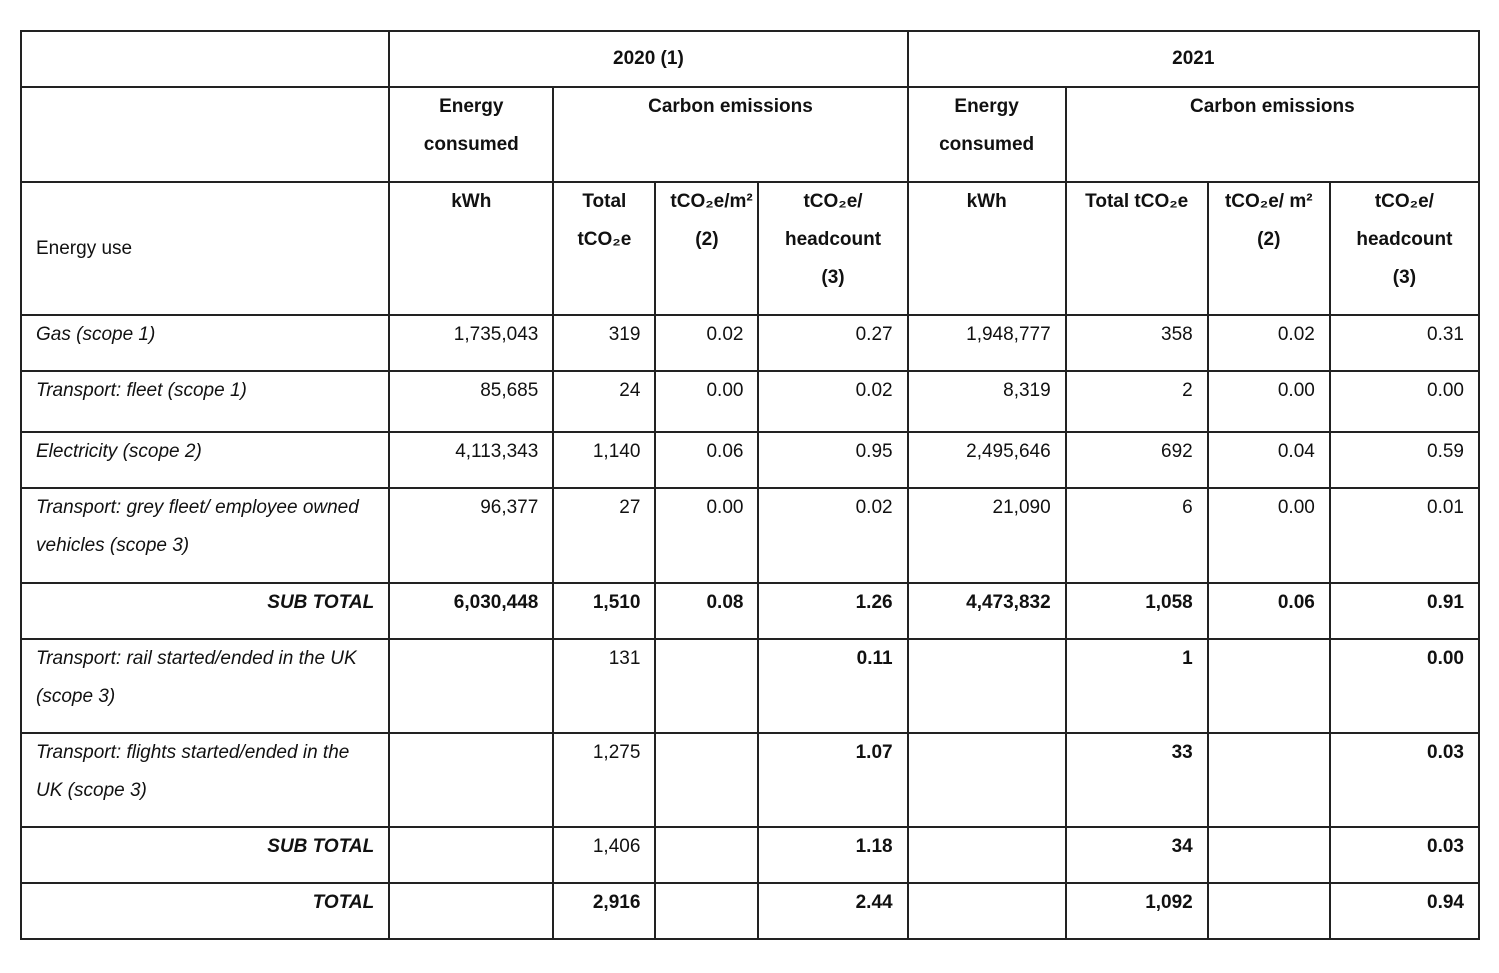 Image resolution: width=1499 pixels, height=973 pixels. What do you see at coordinates (604, 535) in the screenshot?
I see `total-2020-cell: 27` at bounding box center [604, 535].